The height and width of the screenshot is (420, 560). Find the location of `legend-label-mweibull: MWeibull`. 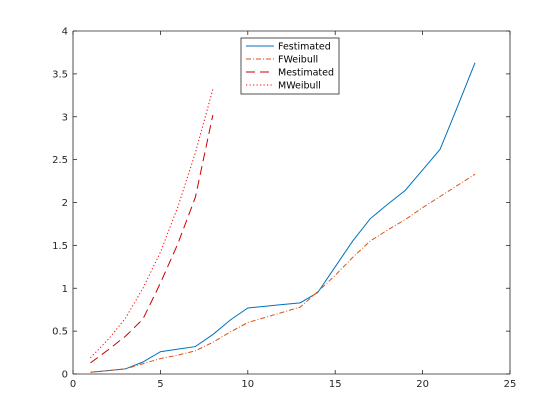

legend-label-mweibull: MWeibull is located at coordinates (299, 86).